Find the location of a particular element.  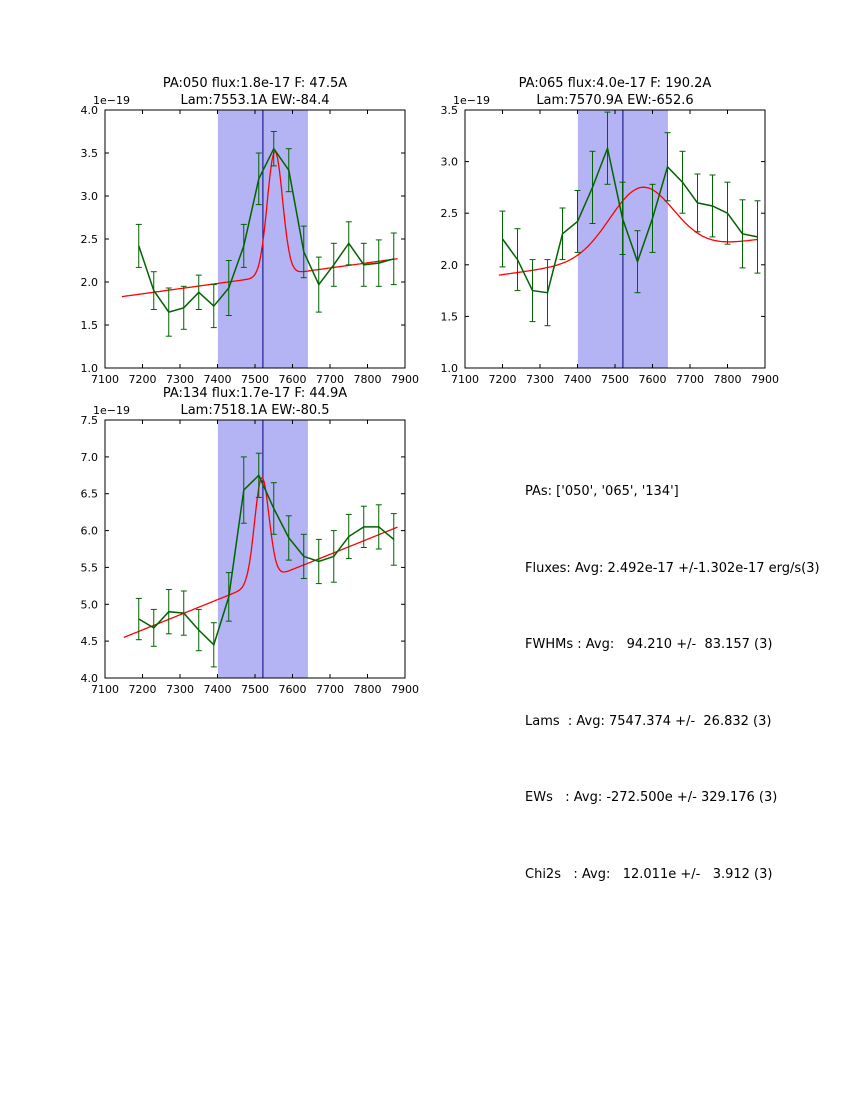

svg-text: 7.5 is located at coordinates (90, 420).